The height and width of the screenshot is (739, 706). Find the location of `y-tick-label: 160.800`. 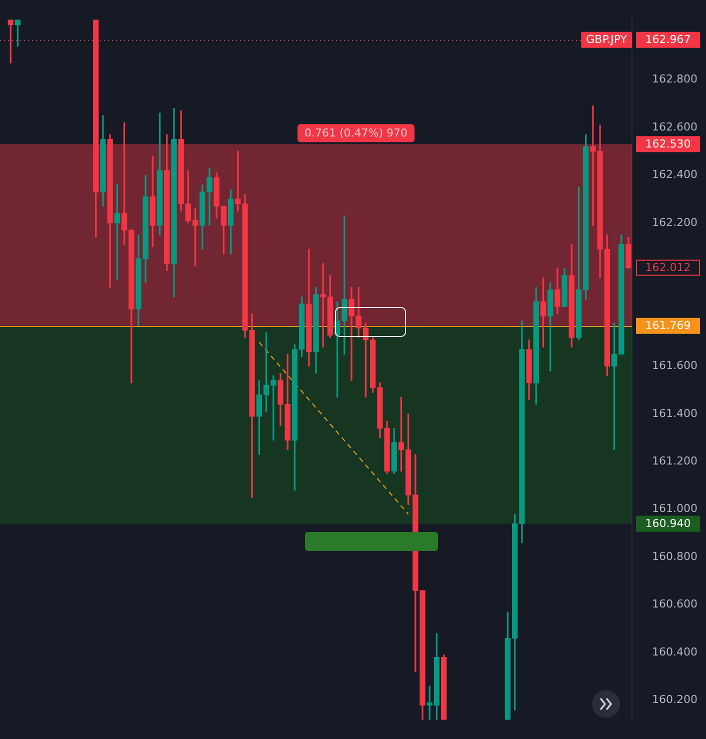

y-tick-label: 160.800 is located at coordinates (675, 556).